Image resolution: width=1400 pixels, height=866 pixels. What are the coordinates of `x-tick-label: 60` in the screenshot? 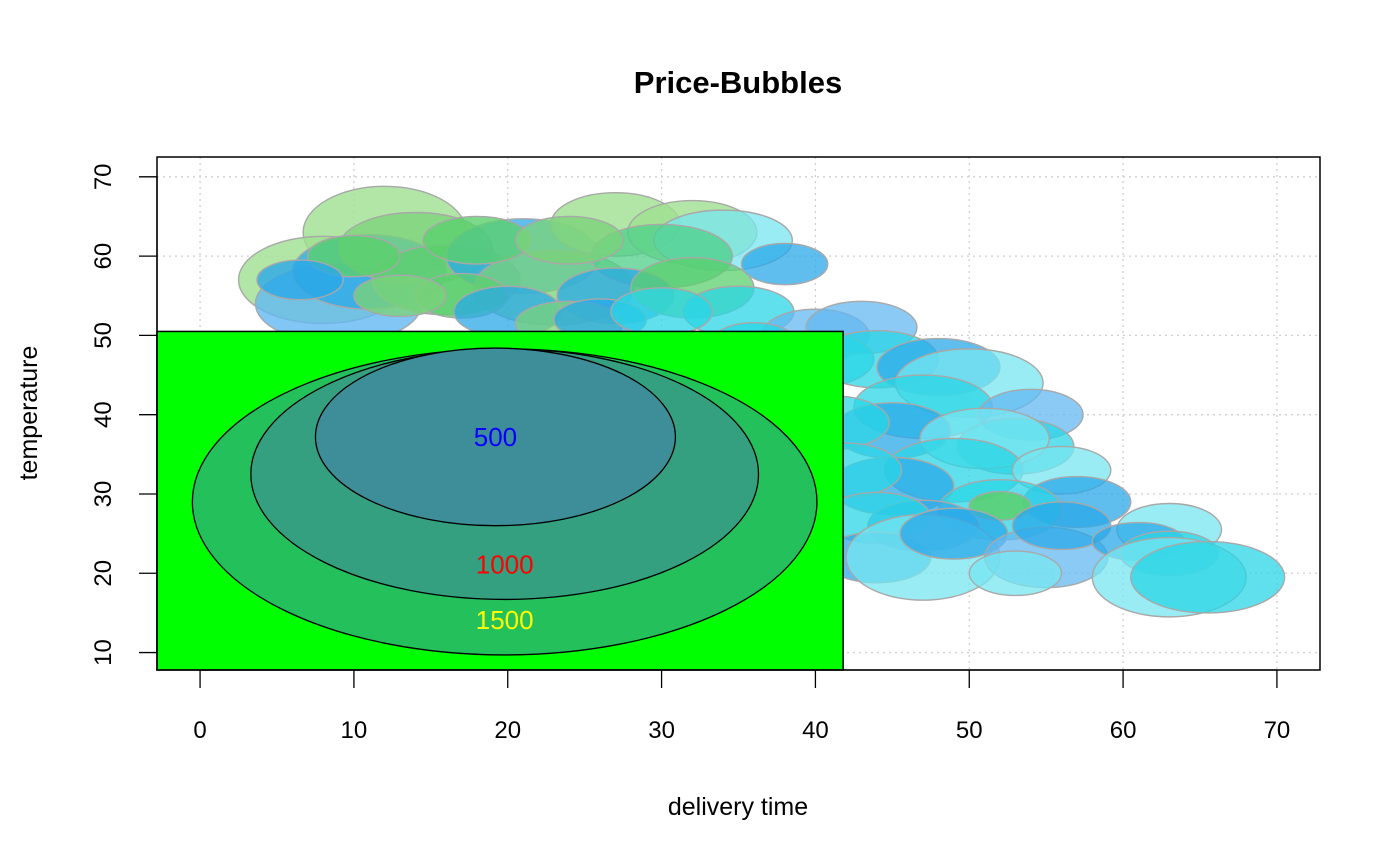 It's located at (1123, 730).